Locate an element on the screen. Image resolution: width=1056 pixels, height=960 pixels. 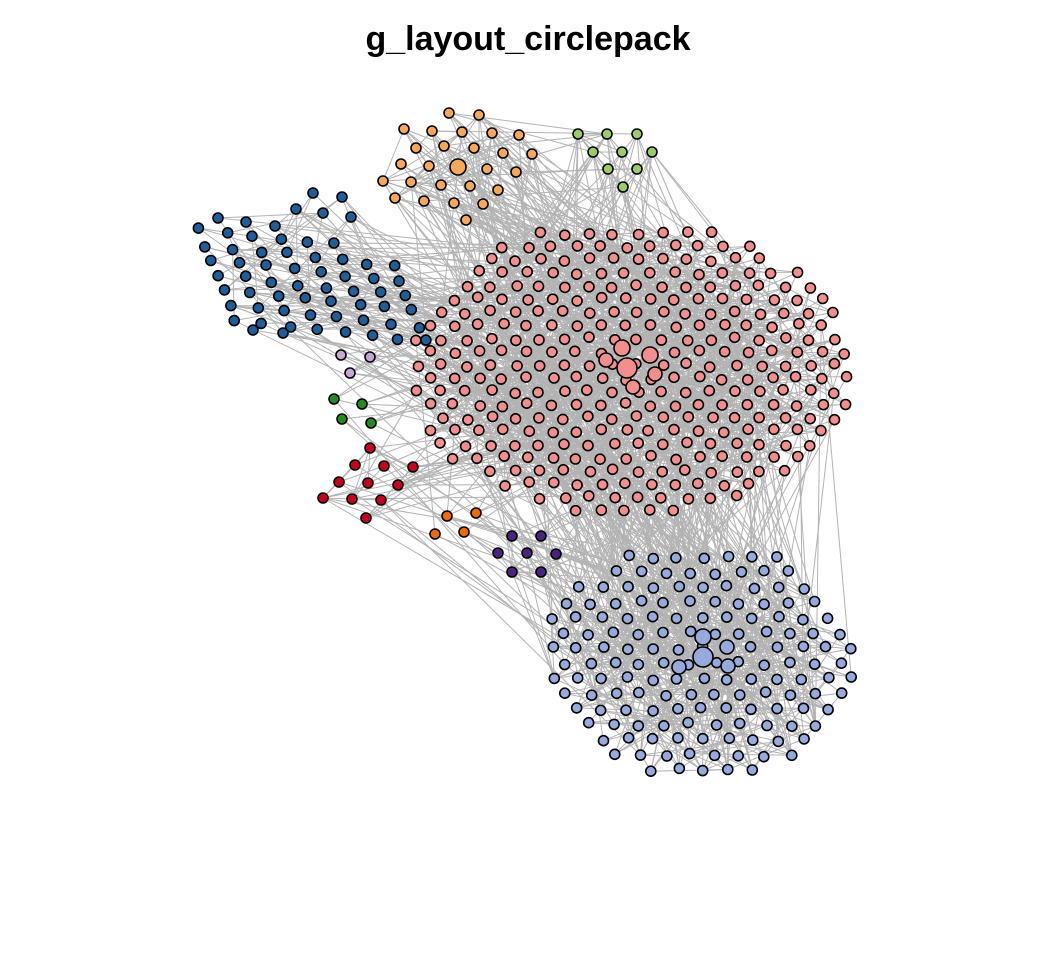
graph-node-red is located at coordinates (413, 467).